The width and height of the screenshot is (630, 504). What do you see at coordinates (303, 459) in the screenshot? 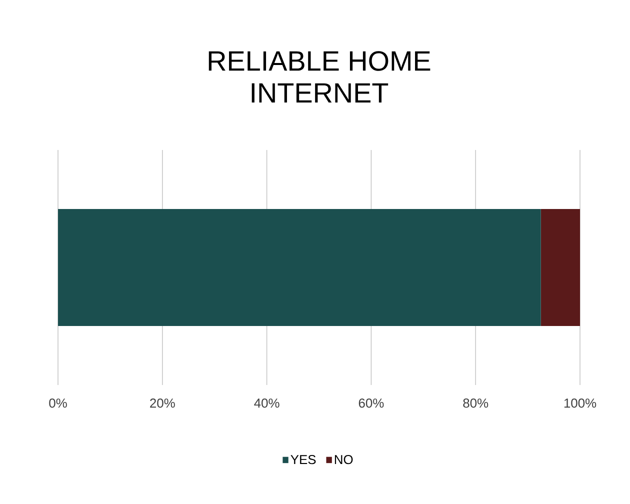
I see `legend-label: YES` at bounding box center [303, 459].